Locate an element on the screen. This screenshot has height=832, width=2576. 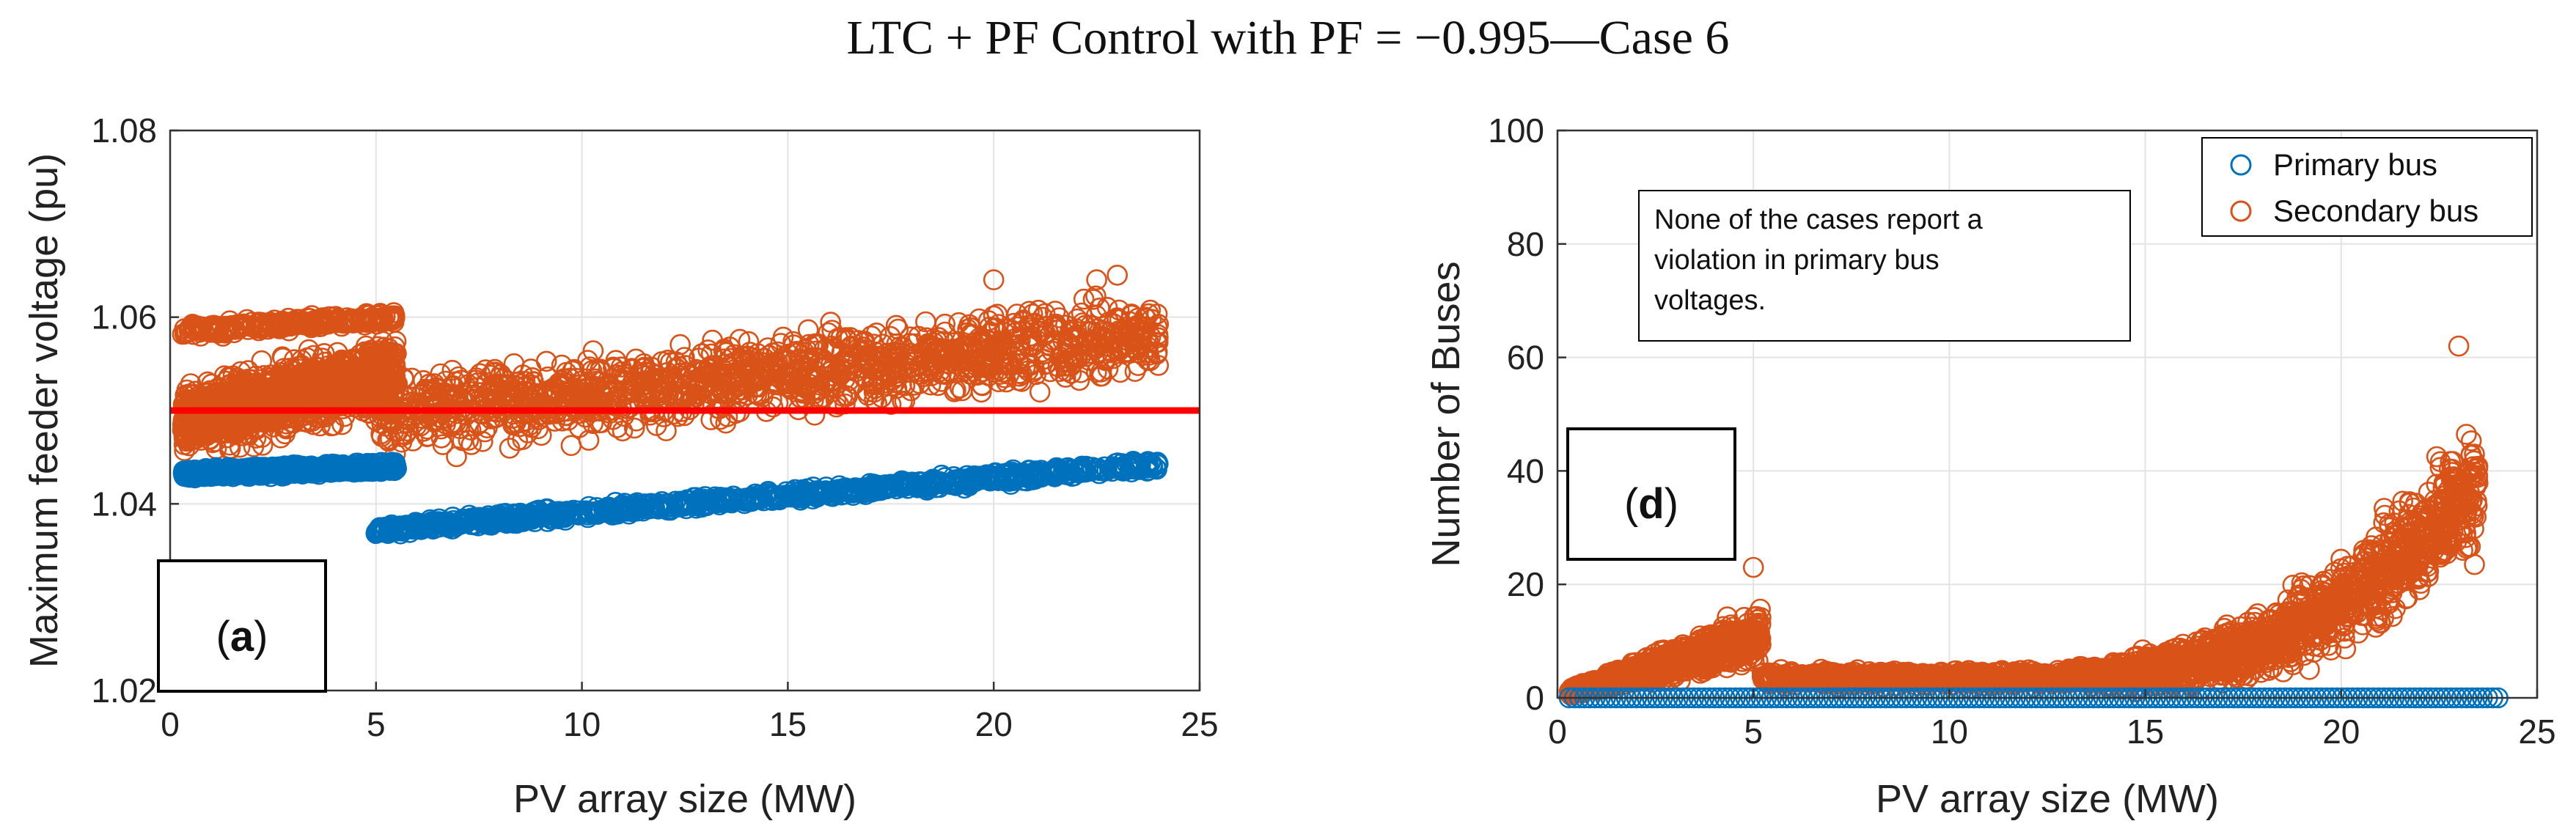
x-tick-label: 25 is located at coordinates (1199, 724).